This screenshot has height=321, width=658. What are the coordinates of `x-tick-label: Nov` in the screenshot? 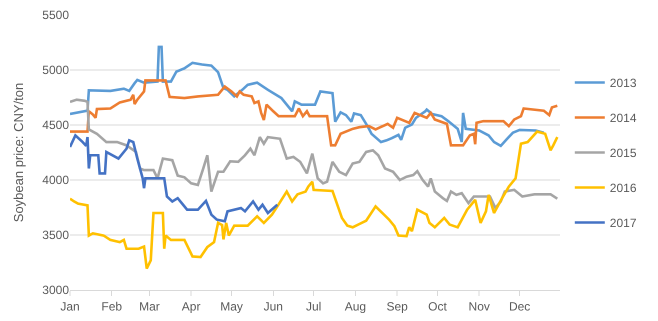 It's located at (479, 306).